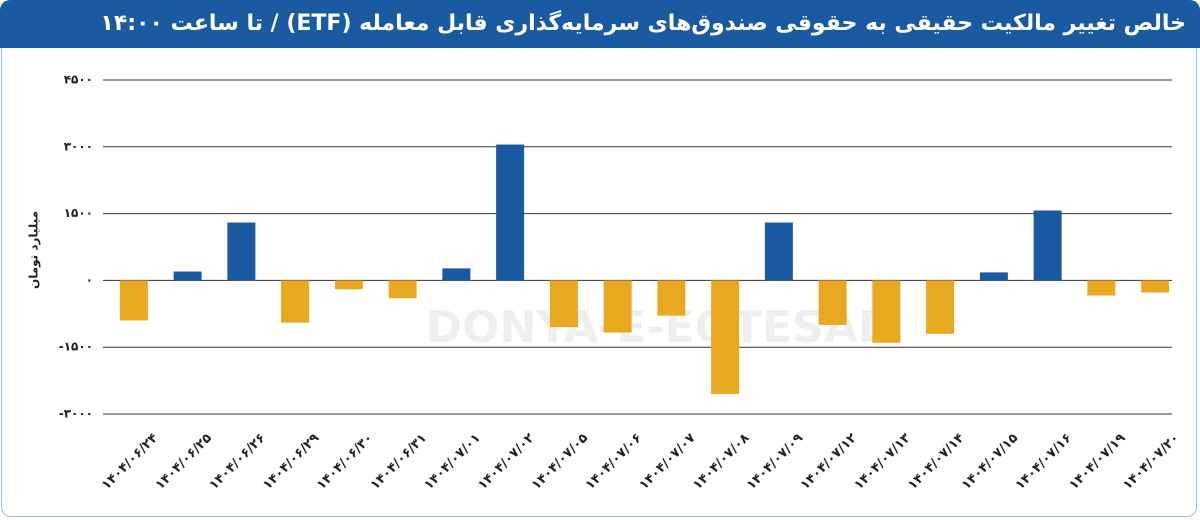  I want to click on x-tick-label: ۱۴۰۴/۰۷/۱۵, so click(990, 462).